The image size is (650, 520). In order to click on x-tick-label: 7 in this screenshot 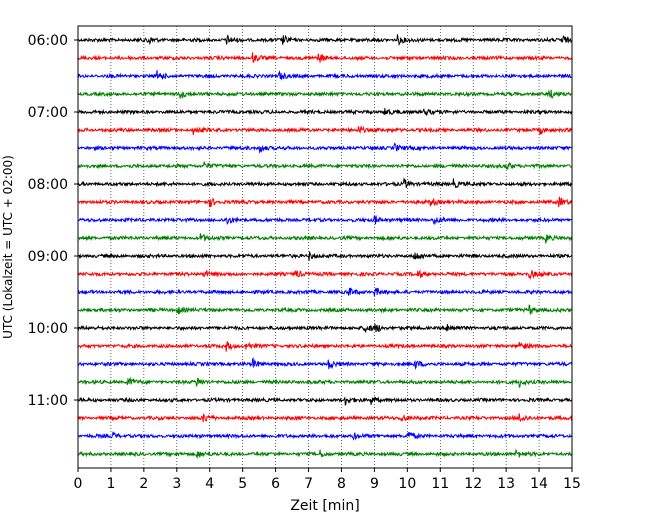, I will do `click(308, 484)`.